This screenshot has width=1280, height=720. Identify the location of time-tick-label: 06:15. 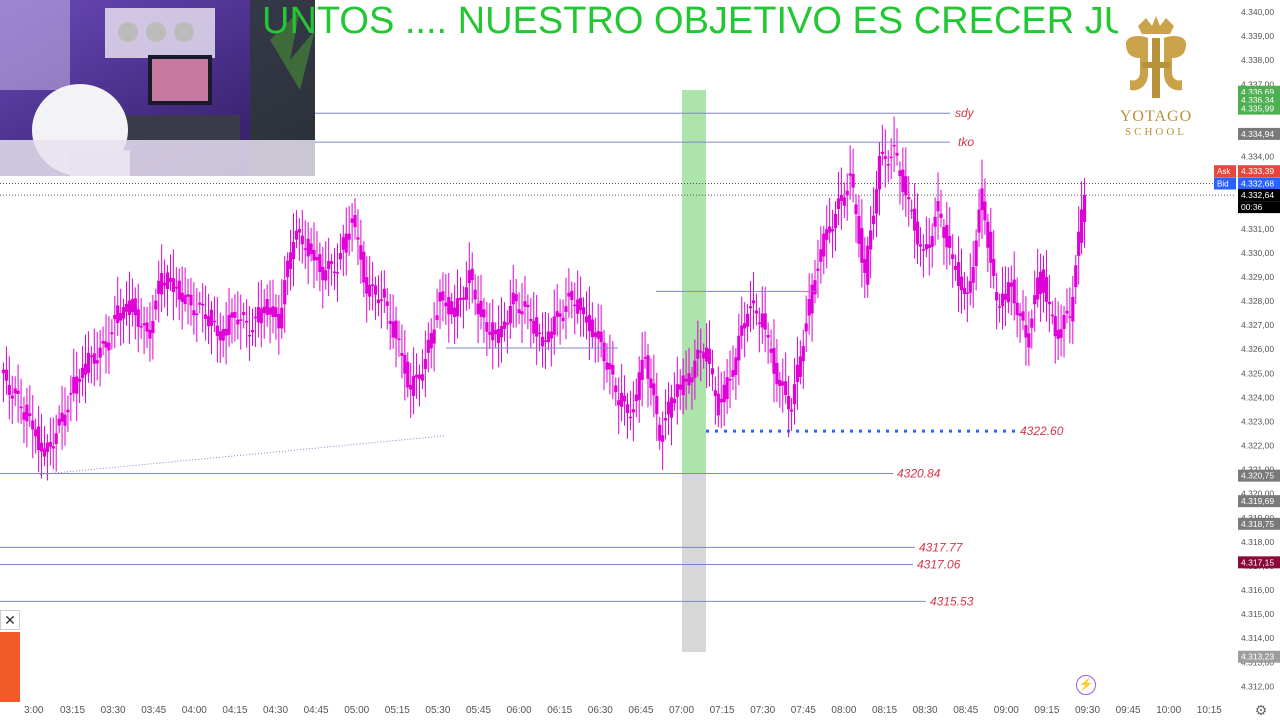
(559, 710).